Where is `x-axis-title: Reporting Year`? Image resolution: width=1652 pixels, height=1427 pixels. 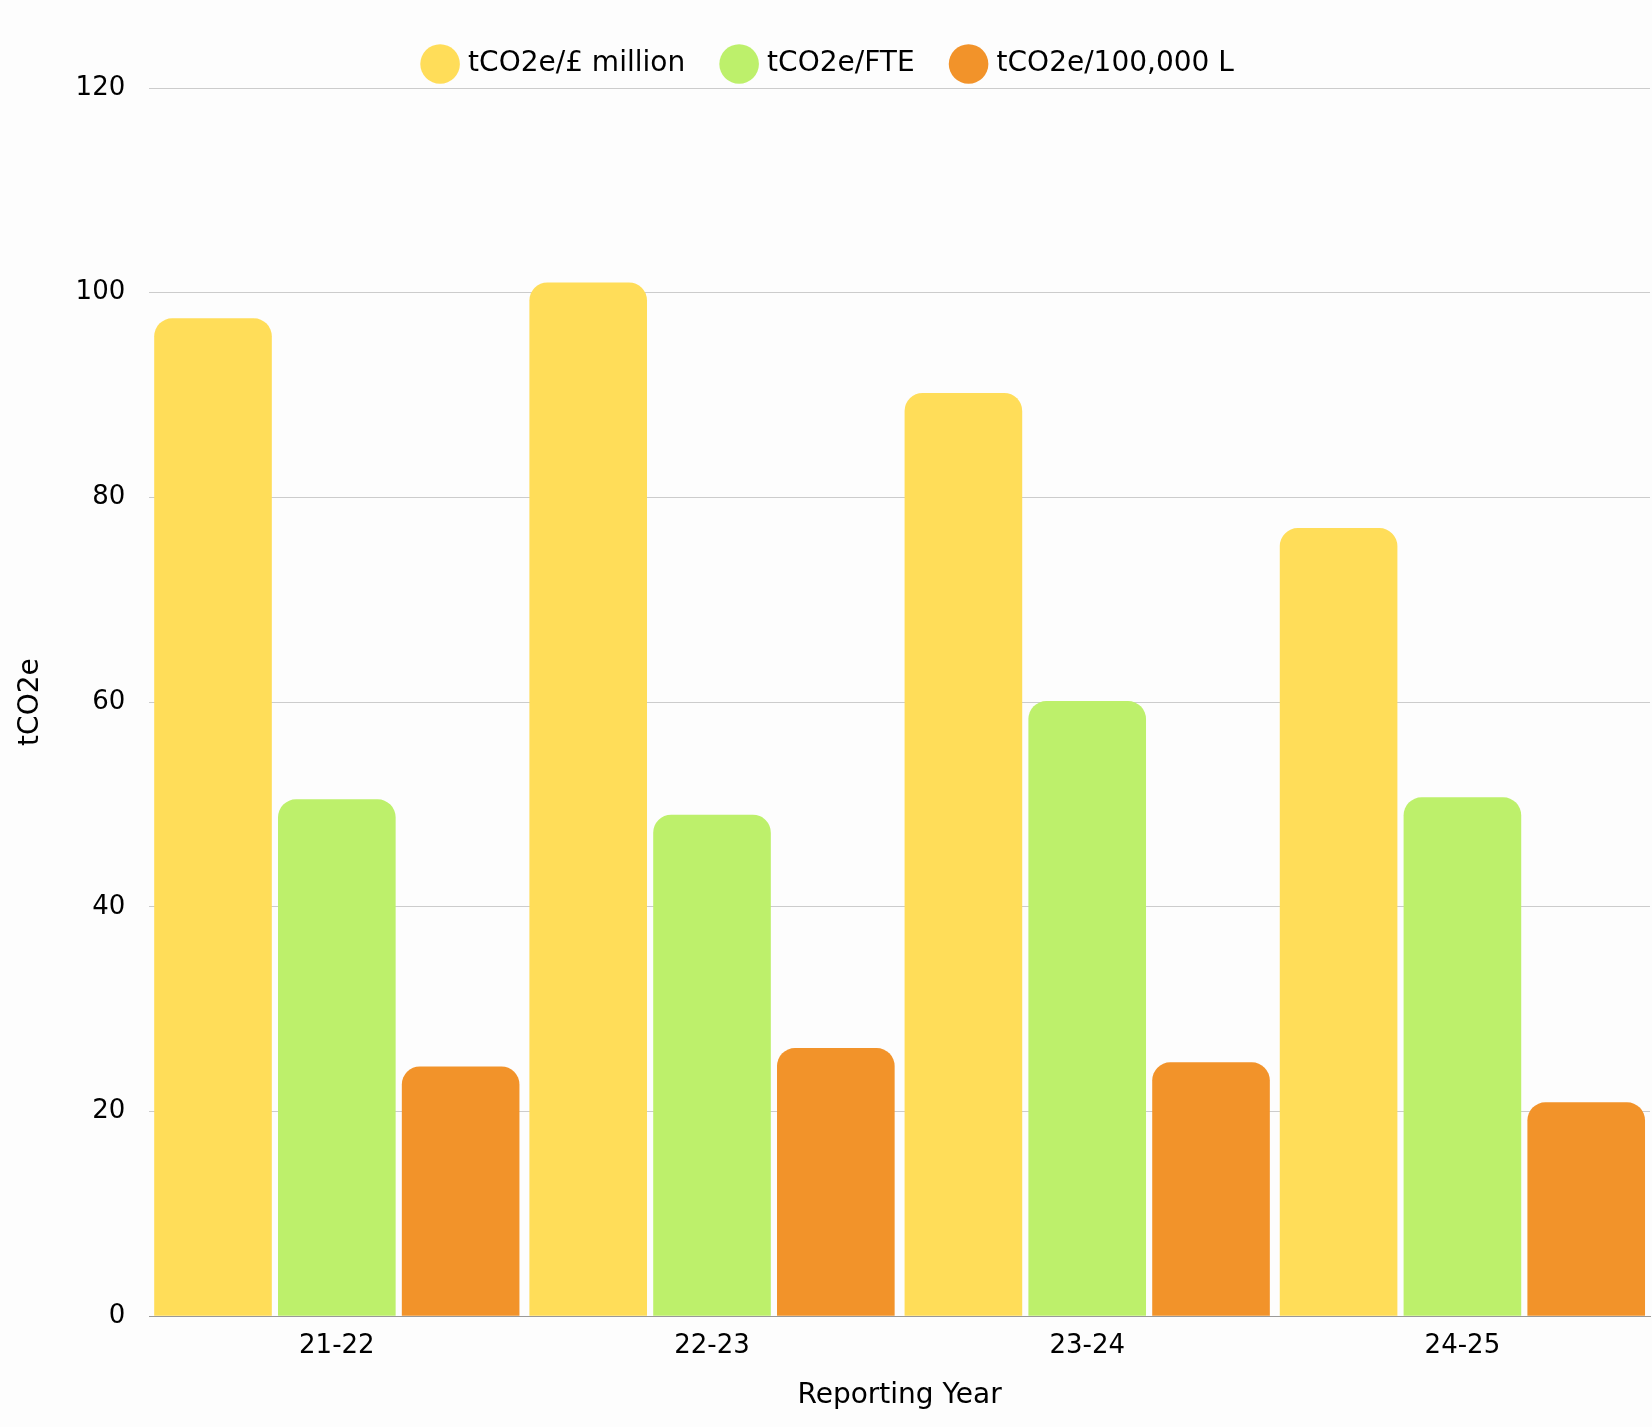
x-axis-title: Reporting Year is located at coordinates (900, 1394).